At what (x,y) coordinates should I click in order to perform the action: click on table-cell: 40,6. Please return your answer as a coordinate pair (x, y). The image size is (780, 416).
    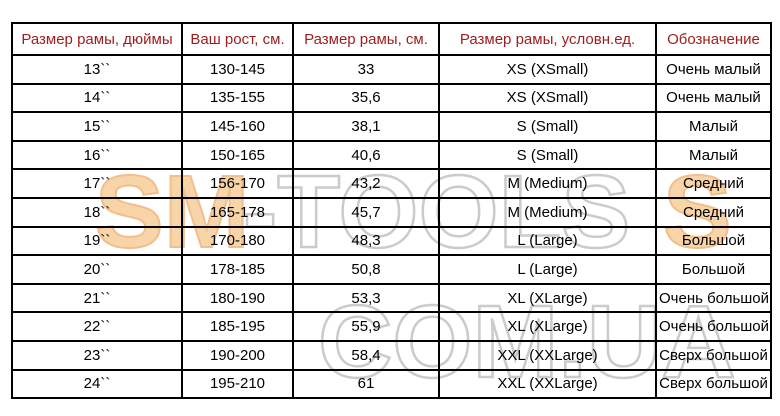
    Looking at the image, I should click on (366, 155).